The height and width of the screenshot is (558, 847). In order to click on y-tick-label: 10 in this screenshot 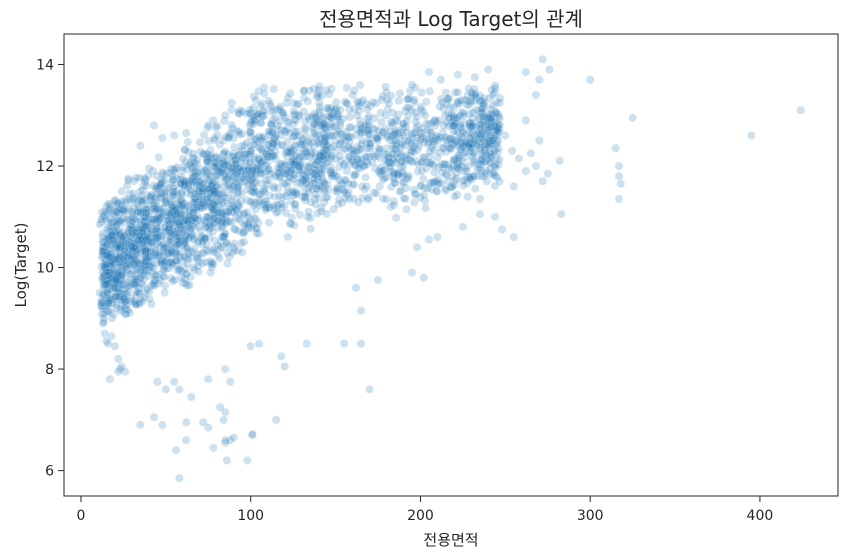, I will do `click(45, 269)`.